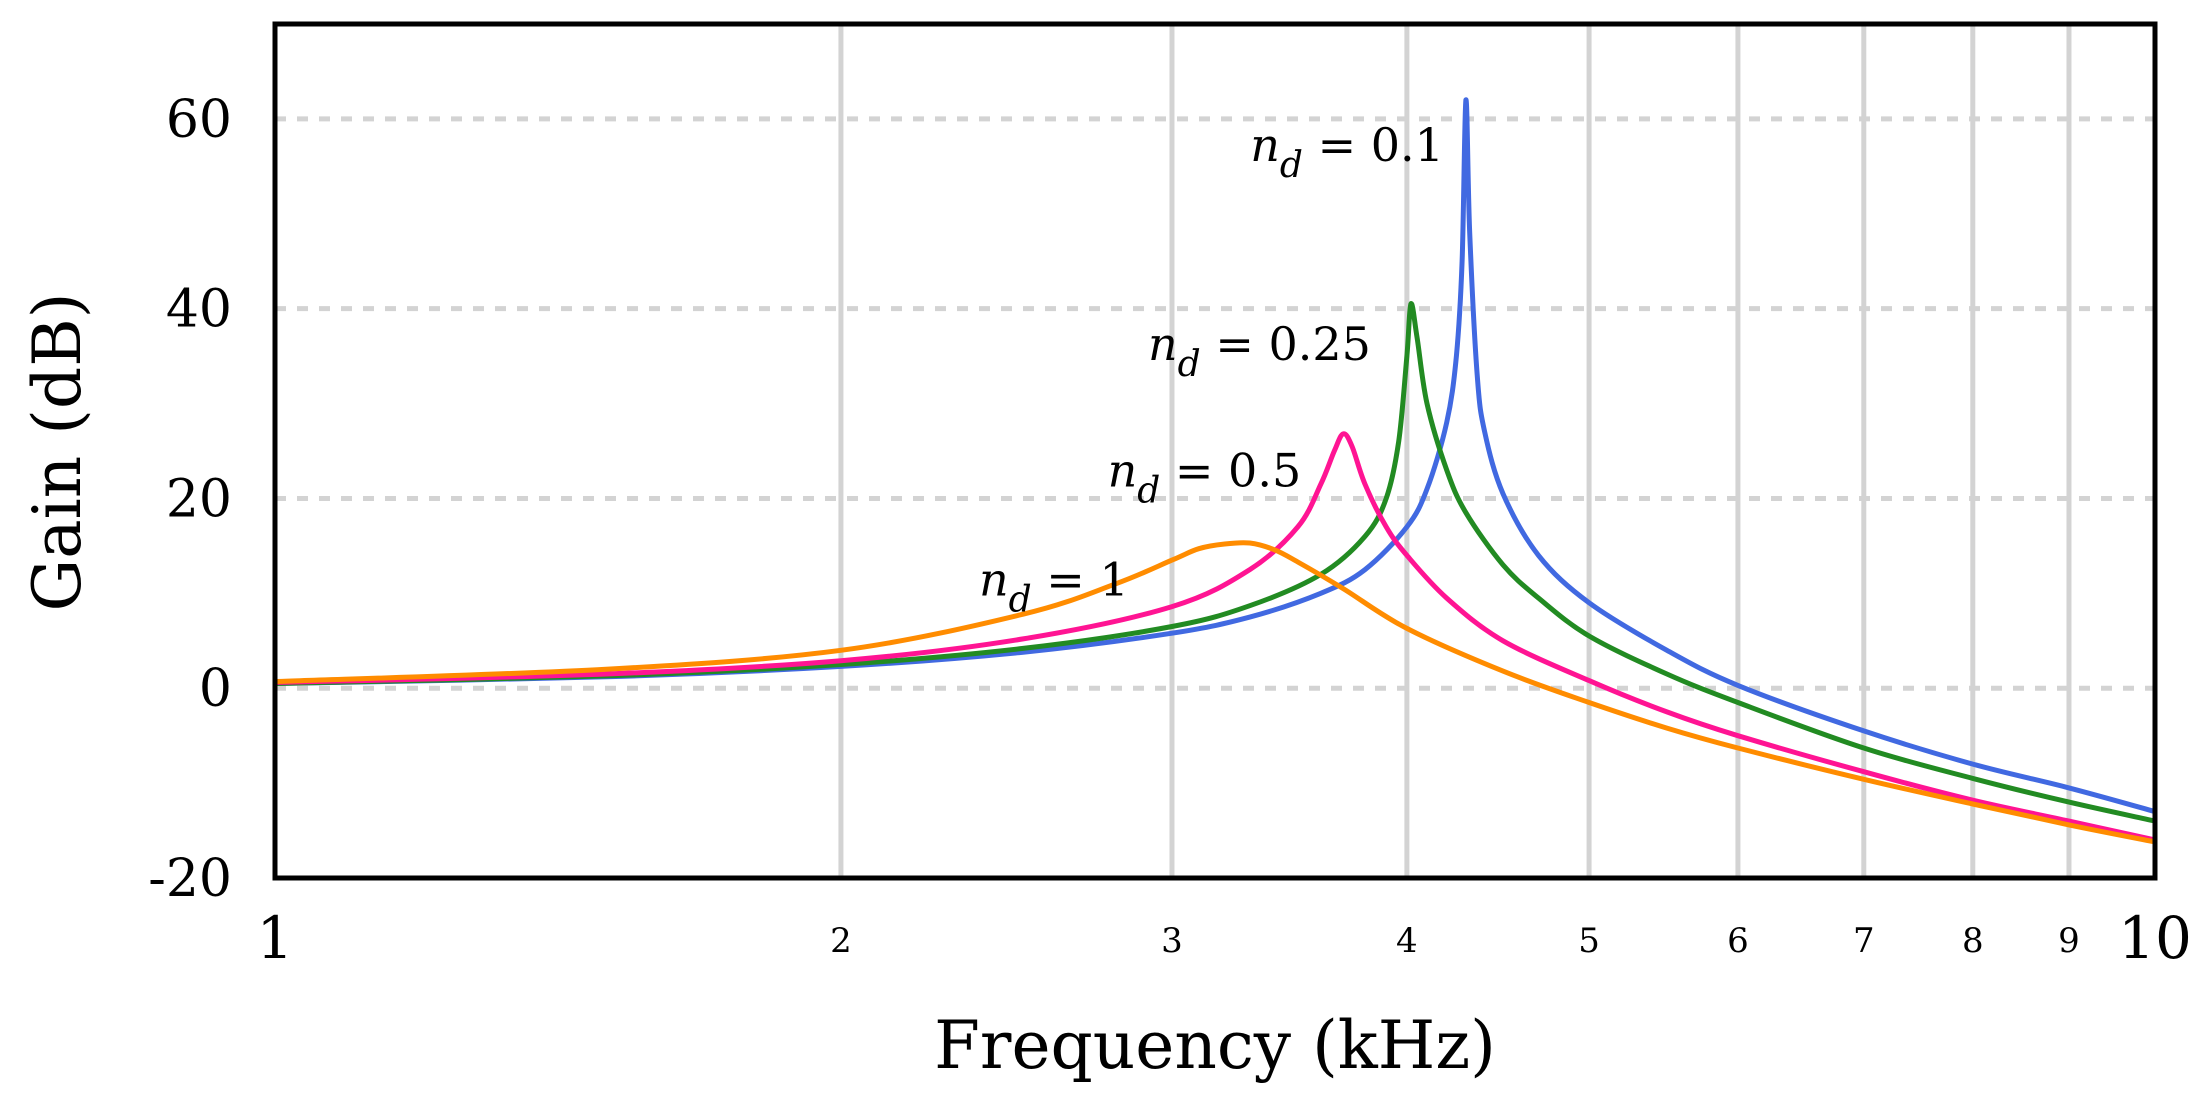  I want to click on annotation-value: = 0.1, so click(1373, 145).